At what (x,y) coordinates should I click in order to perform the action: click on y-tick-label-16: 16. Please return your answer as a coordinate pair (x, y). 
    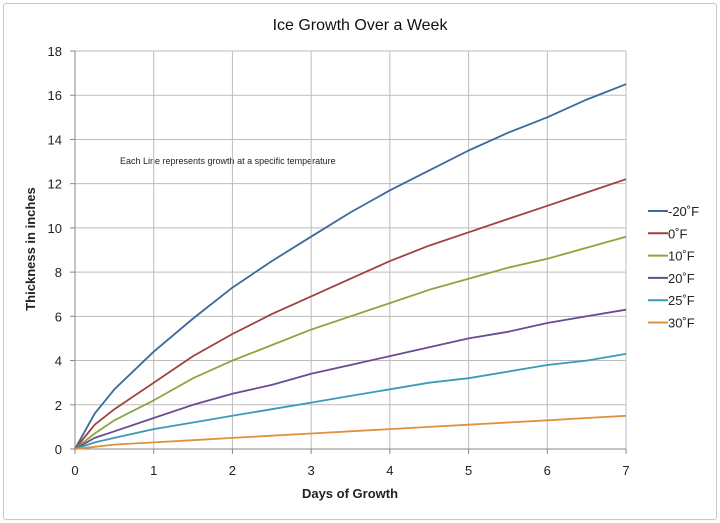
    Looking at the image, I should click on (55, 95).